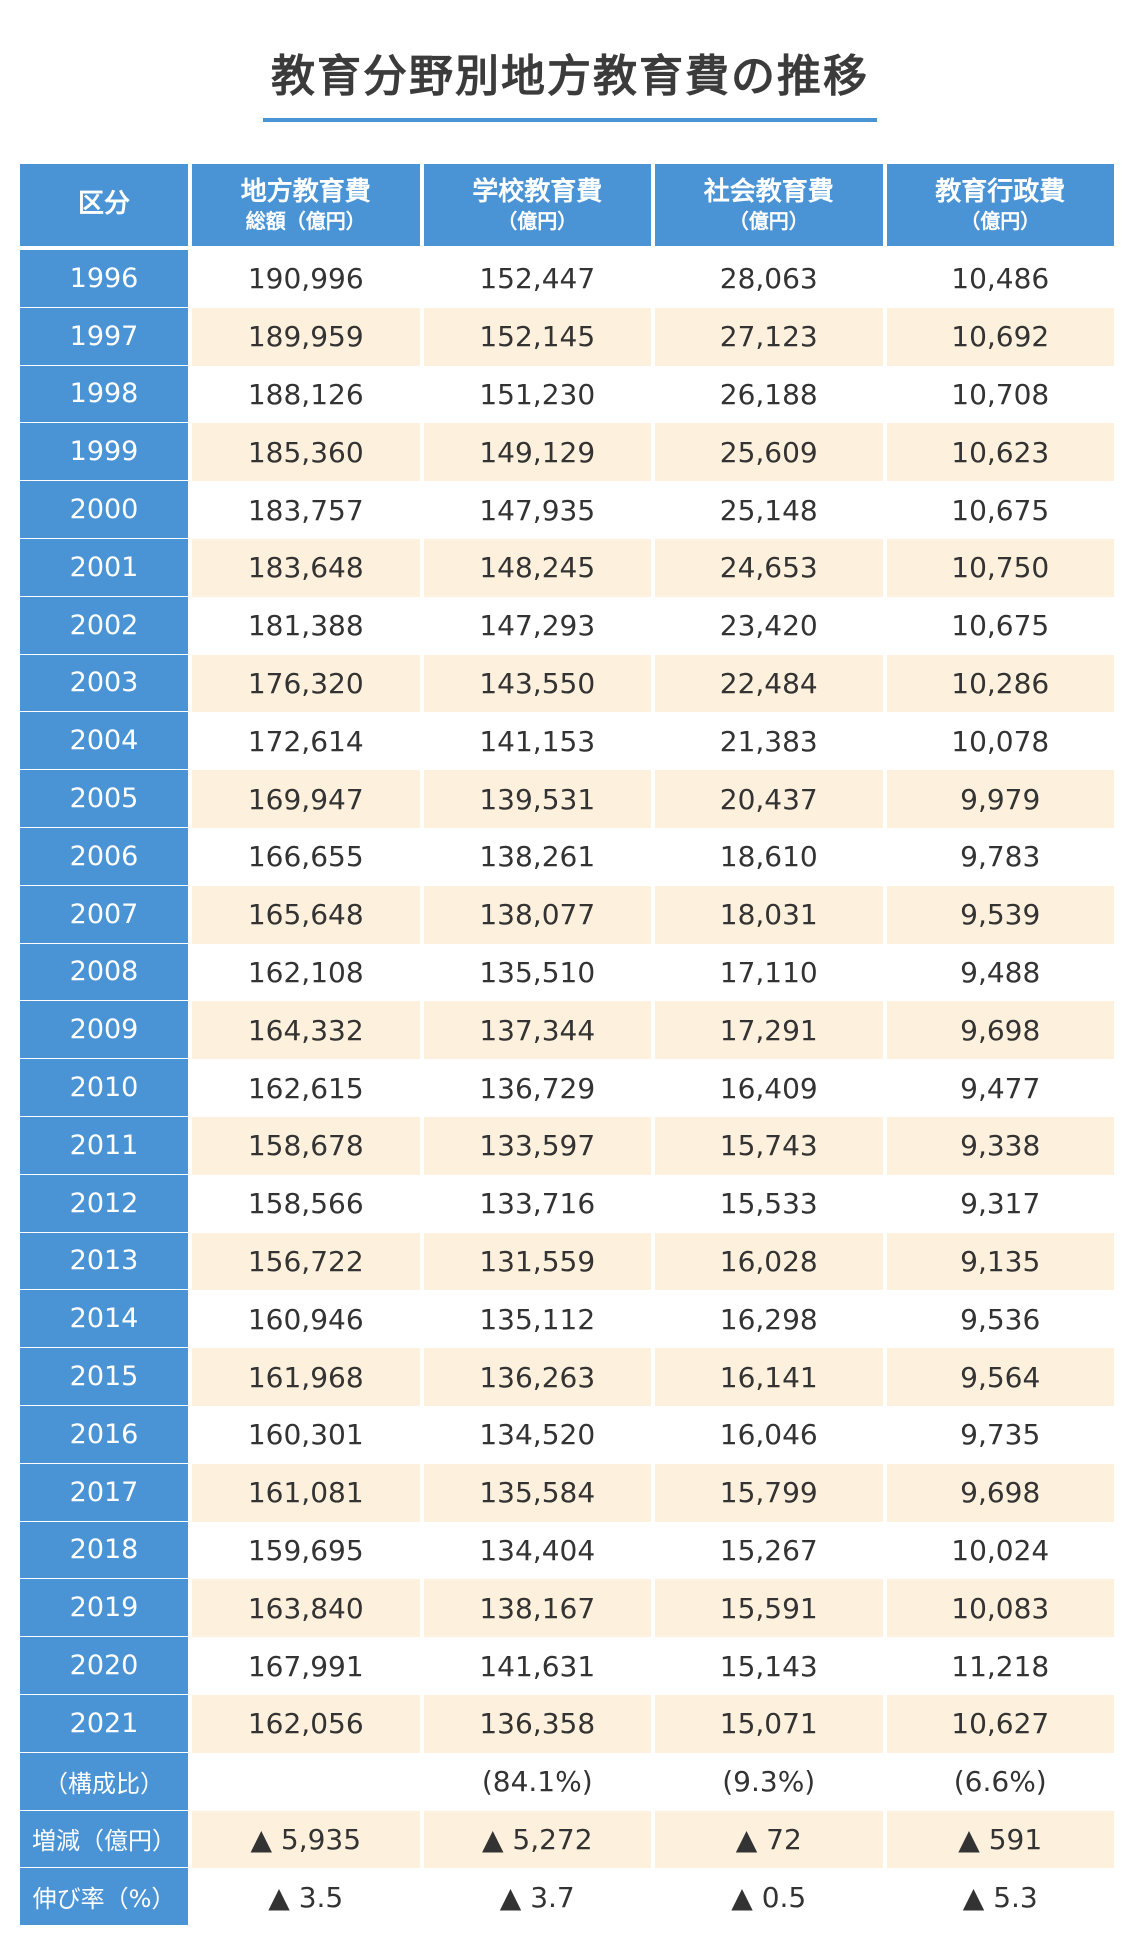  Describe the element at coordinates (104, 1261) in the screenshot. I see `row-label: 2013` at that location.